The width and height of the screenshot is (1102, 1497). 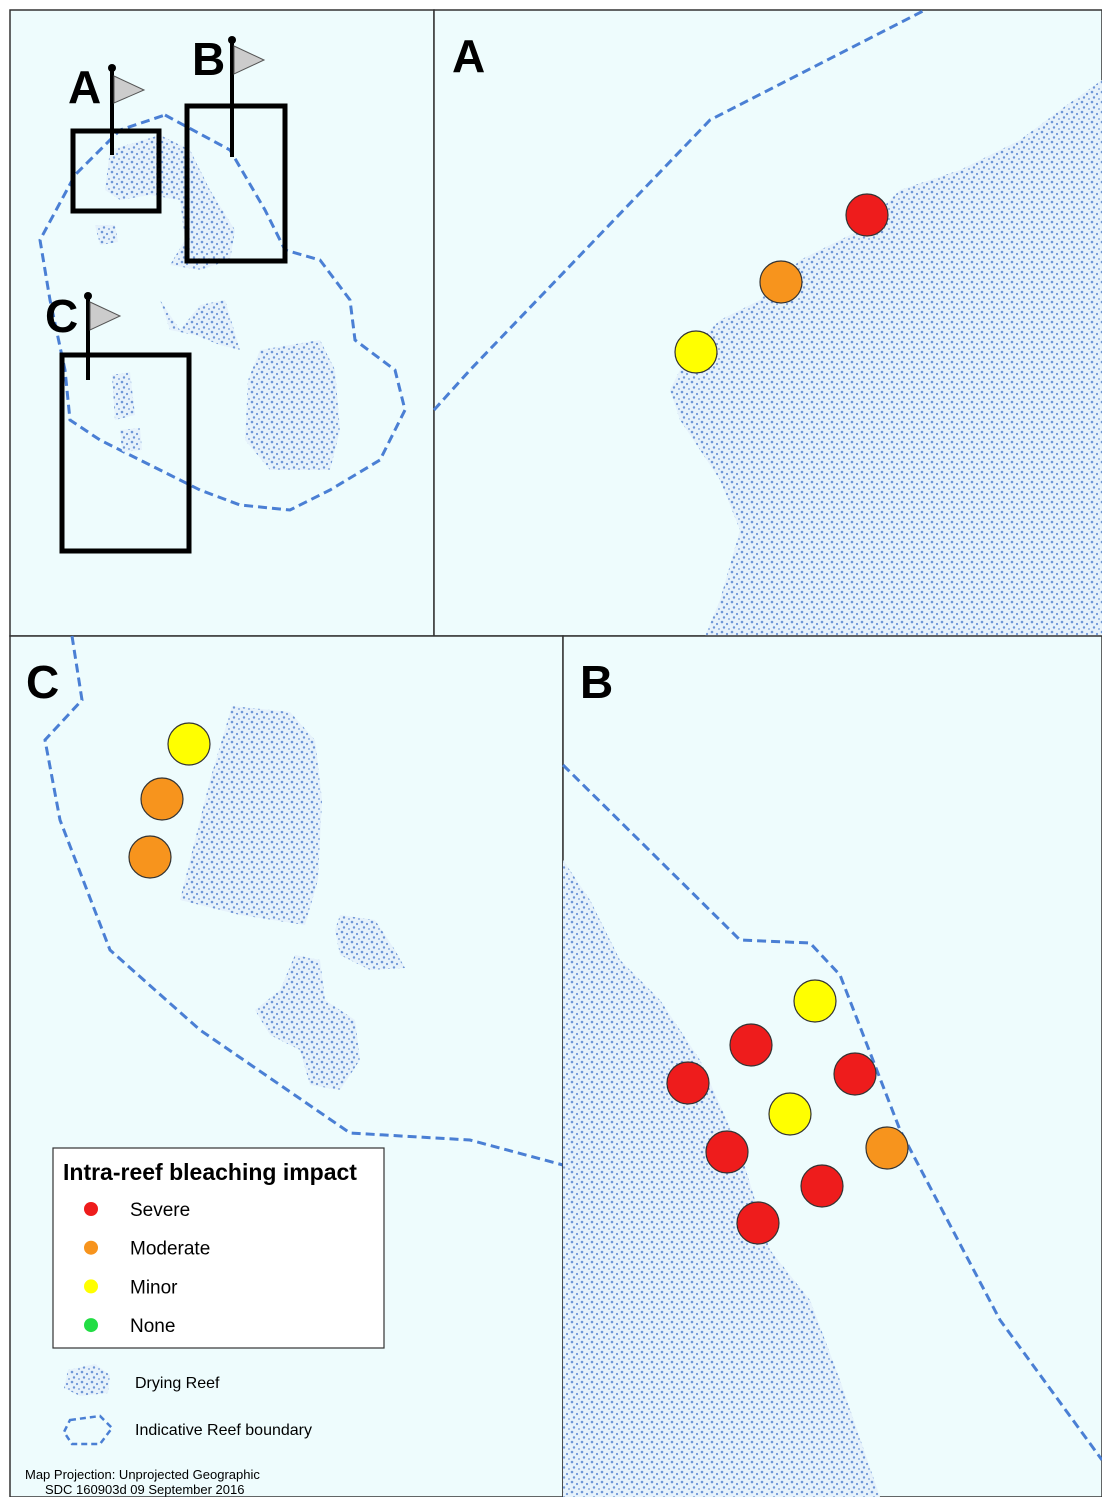 What do you see at coordinates (223, 1430) in the screenshot?
I see `legend-label: Indicative Reef boundary` at bounding box center [223, 1430].